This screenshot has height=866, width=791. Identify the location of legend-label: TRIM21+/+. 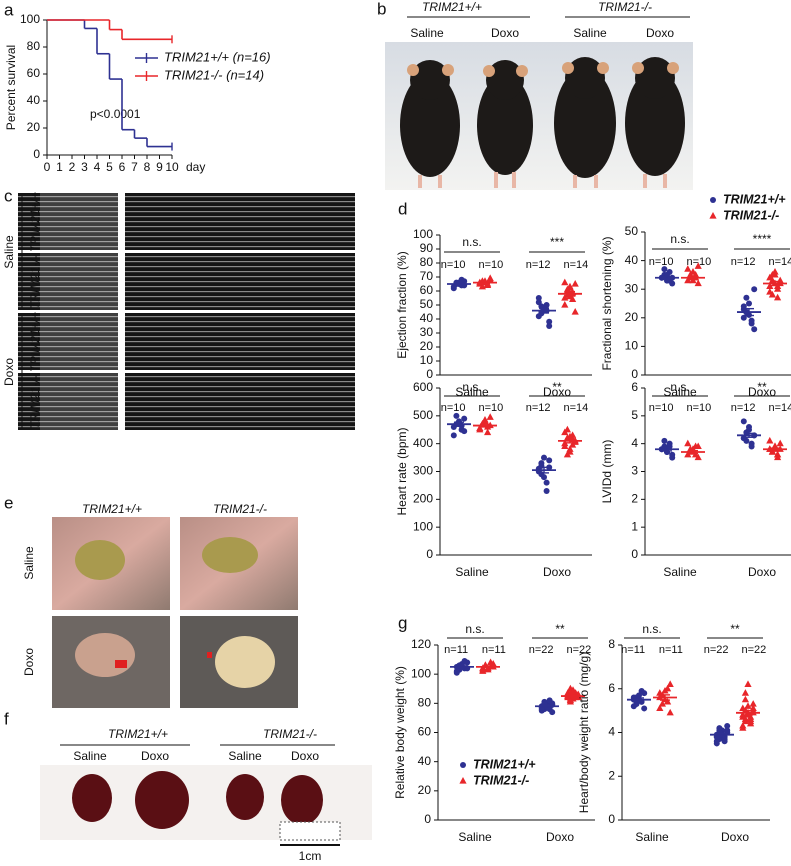
(504, 764).